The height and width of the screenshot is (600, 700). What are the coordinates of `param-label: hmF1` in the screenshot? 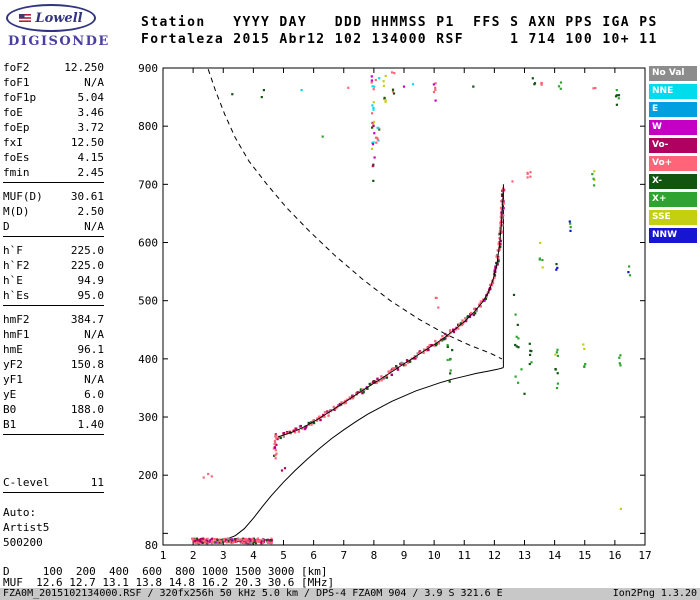 It's located at (16, 334).